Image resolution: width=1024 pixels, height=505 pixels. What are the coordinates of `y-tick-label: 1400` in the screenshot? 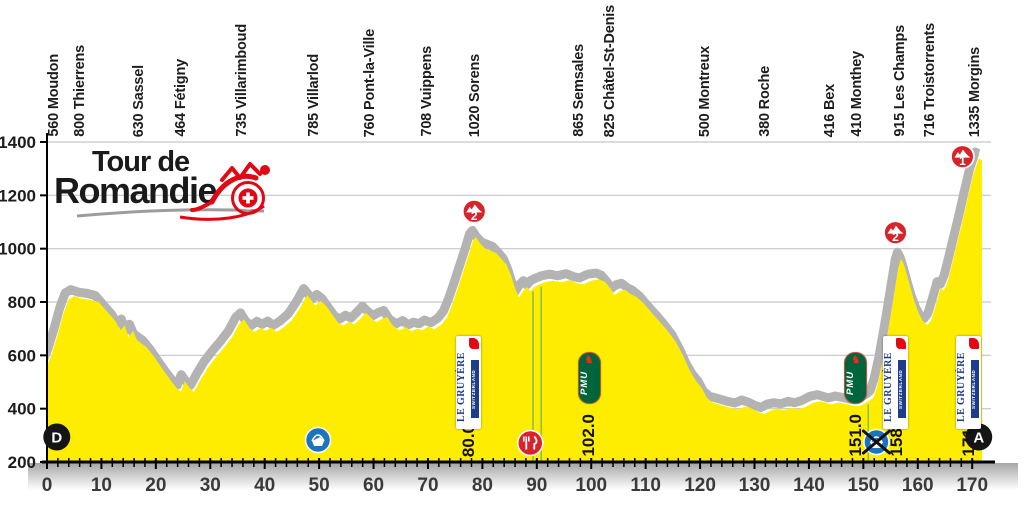 It's located at (18, 142).